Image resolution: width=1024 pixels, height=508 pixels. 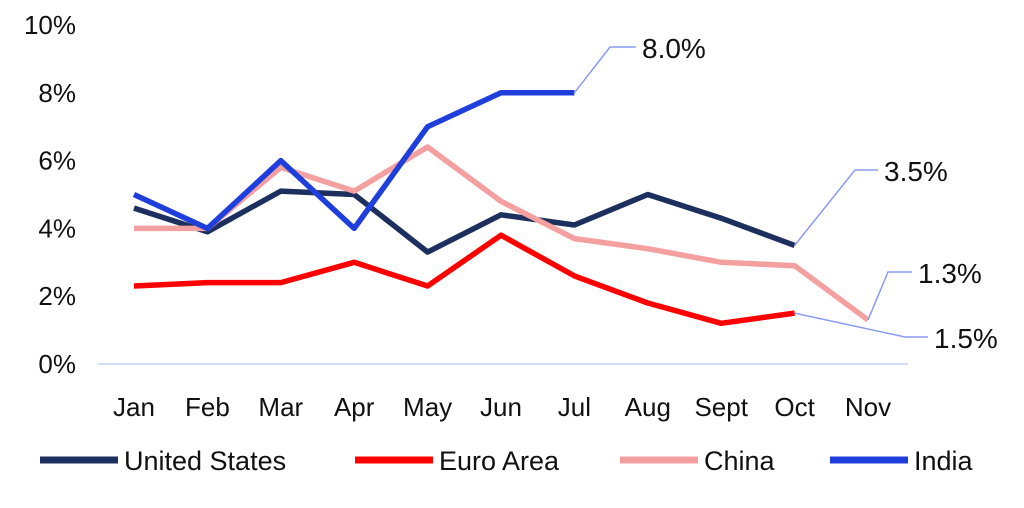 I want to click on legend-item: Euro Area, so click(x=457, y=461).